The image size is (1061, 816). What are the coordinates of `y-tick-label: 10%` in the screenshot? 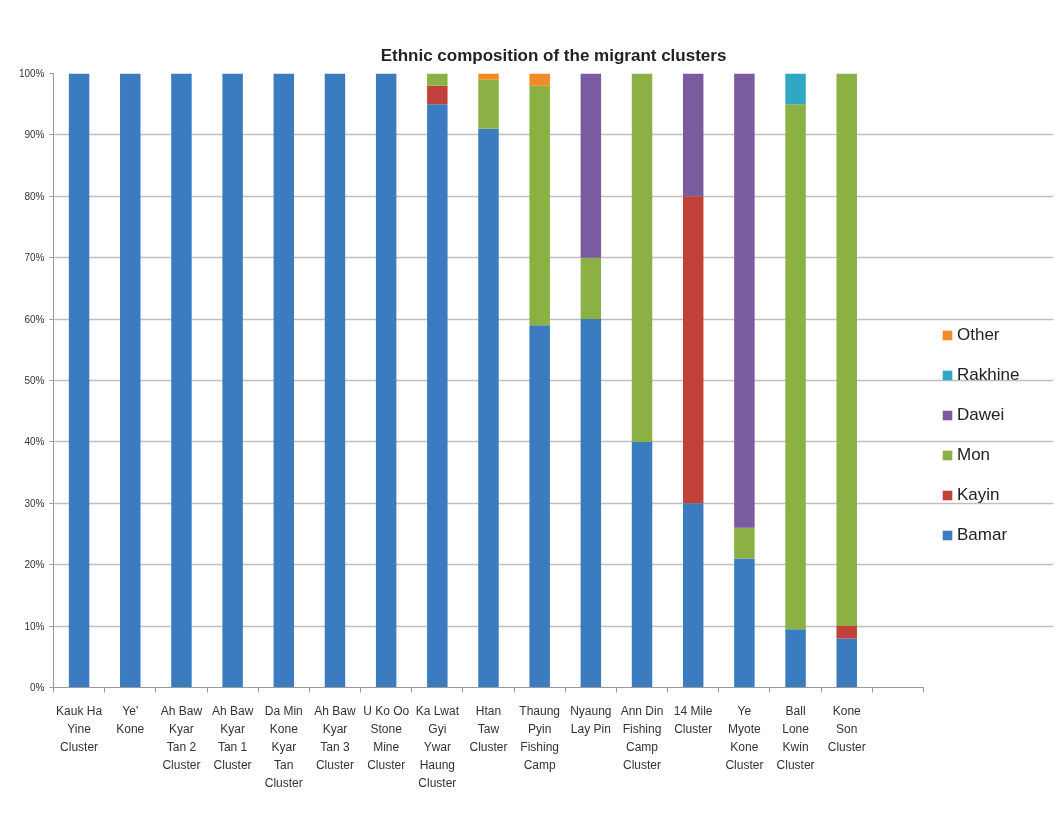 It's located at (34, 626).